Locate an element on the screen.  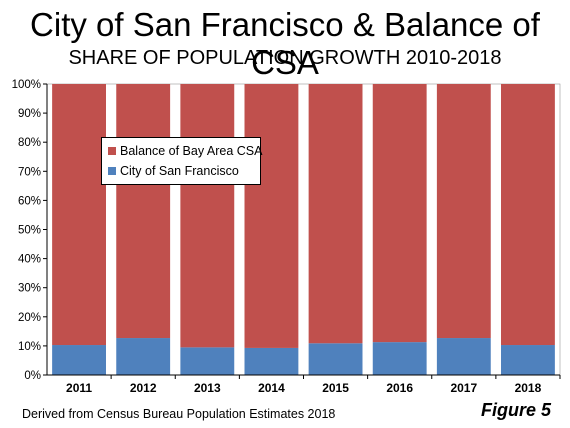
x-tick-label: 2016 is located at coordinates (399, 388).